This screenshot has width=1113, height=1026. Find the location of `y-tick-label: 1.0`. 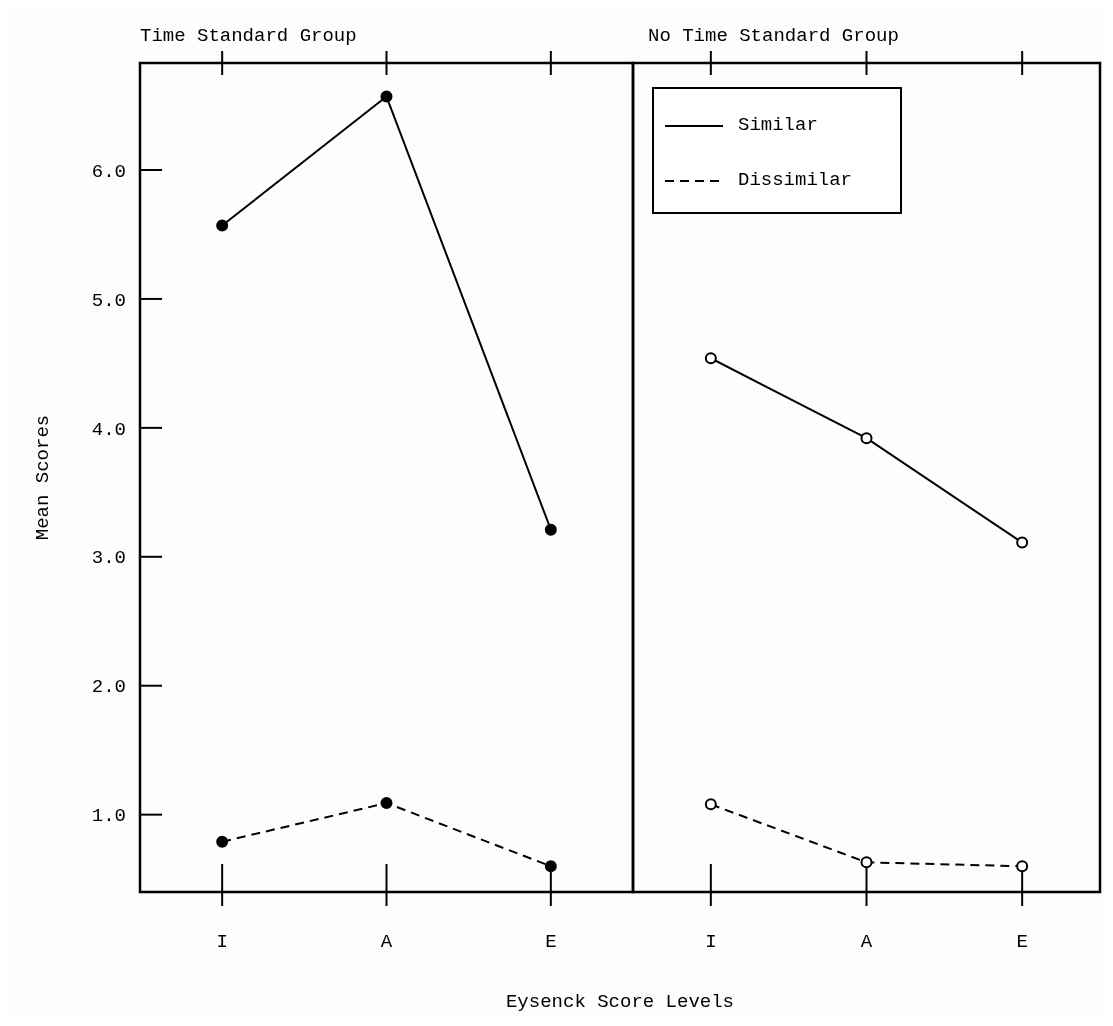

y-tick-label: 1.0 is located at coordinates (108, 816).